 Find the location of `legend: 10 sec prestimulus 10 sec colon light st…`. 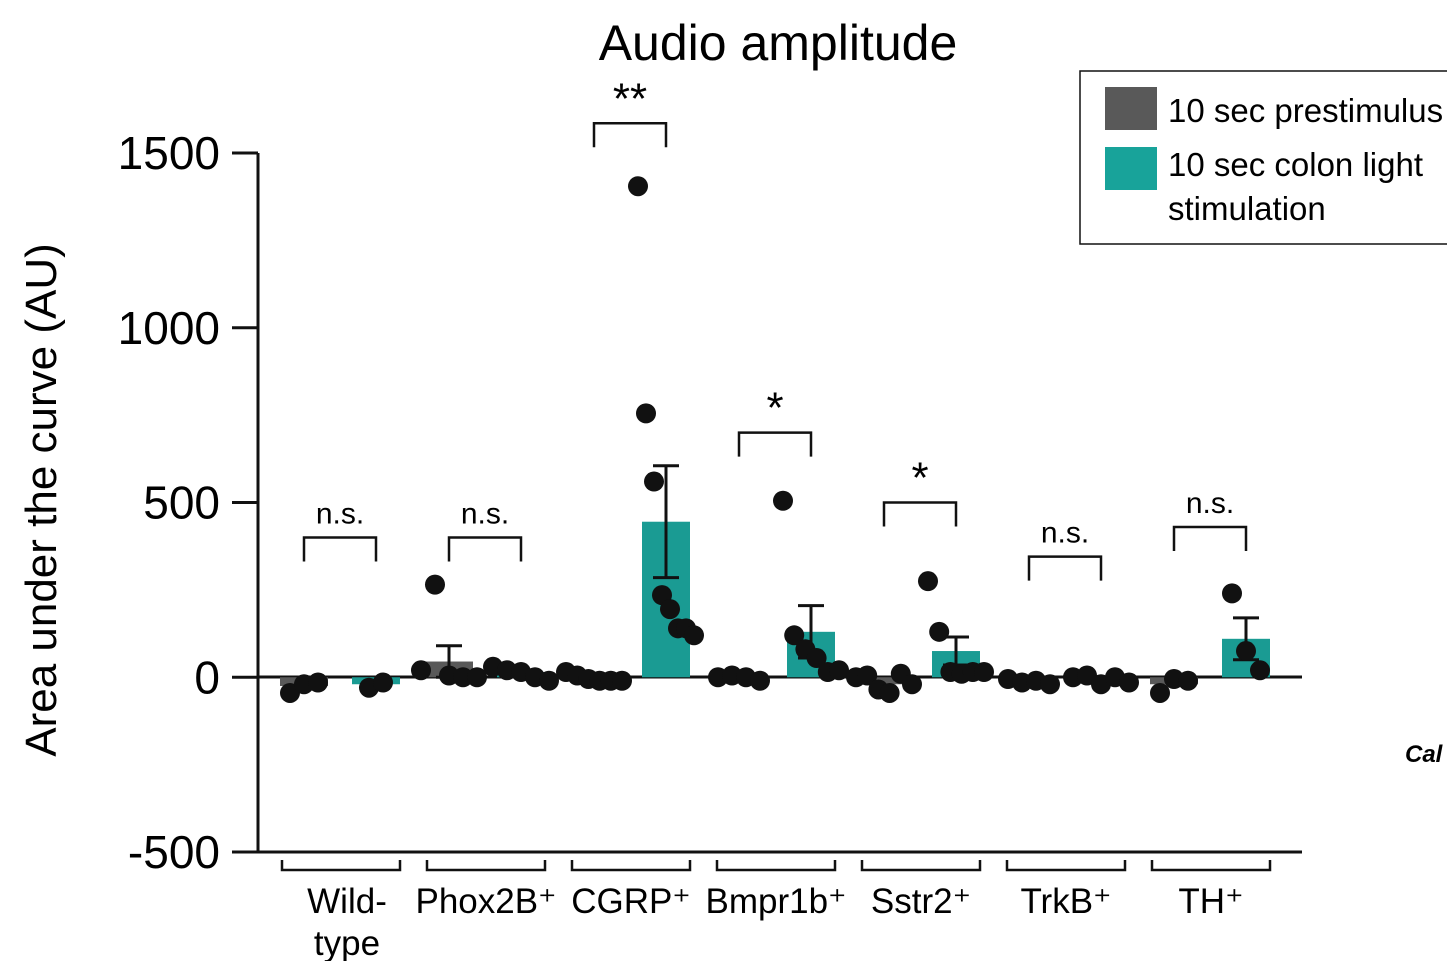

legend: 10 sec prestimulus 10 sec colon light st… is located at coordinates (1263, 157).